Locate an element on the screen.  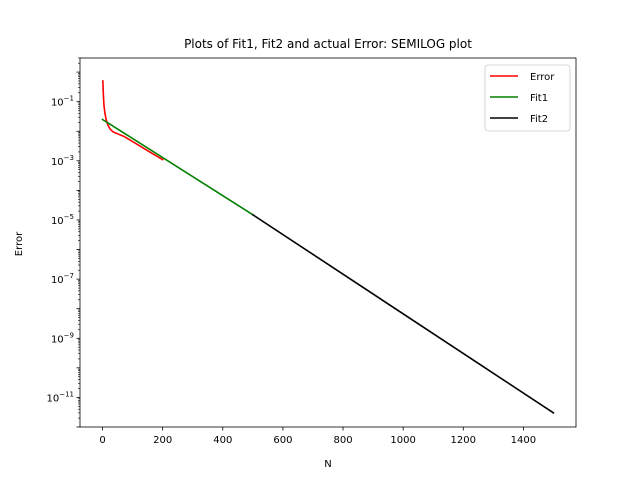
series-line-fit1 is located at coordinates (177, 167).